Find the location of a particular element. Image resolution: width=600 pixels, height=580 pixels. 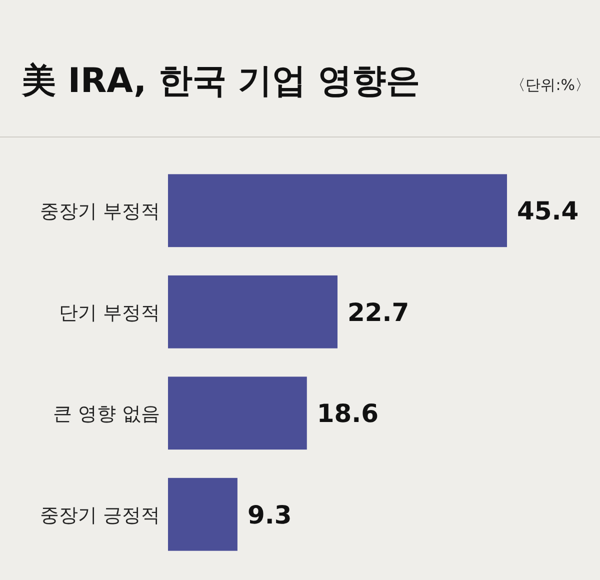

y-tick-label: 중장기 긍정적 is located at coordinates (100, 515).